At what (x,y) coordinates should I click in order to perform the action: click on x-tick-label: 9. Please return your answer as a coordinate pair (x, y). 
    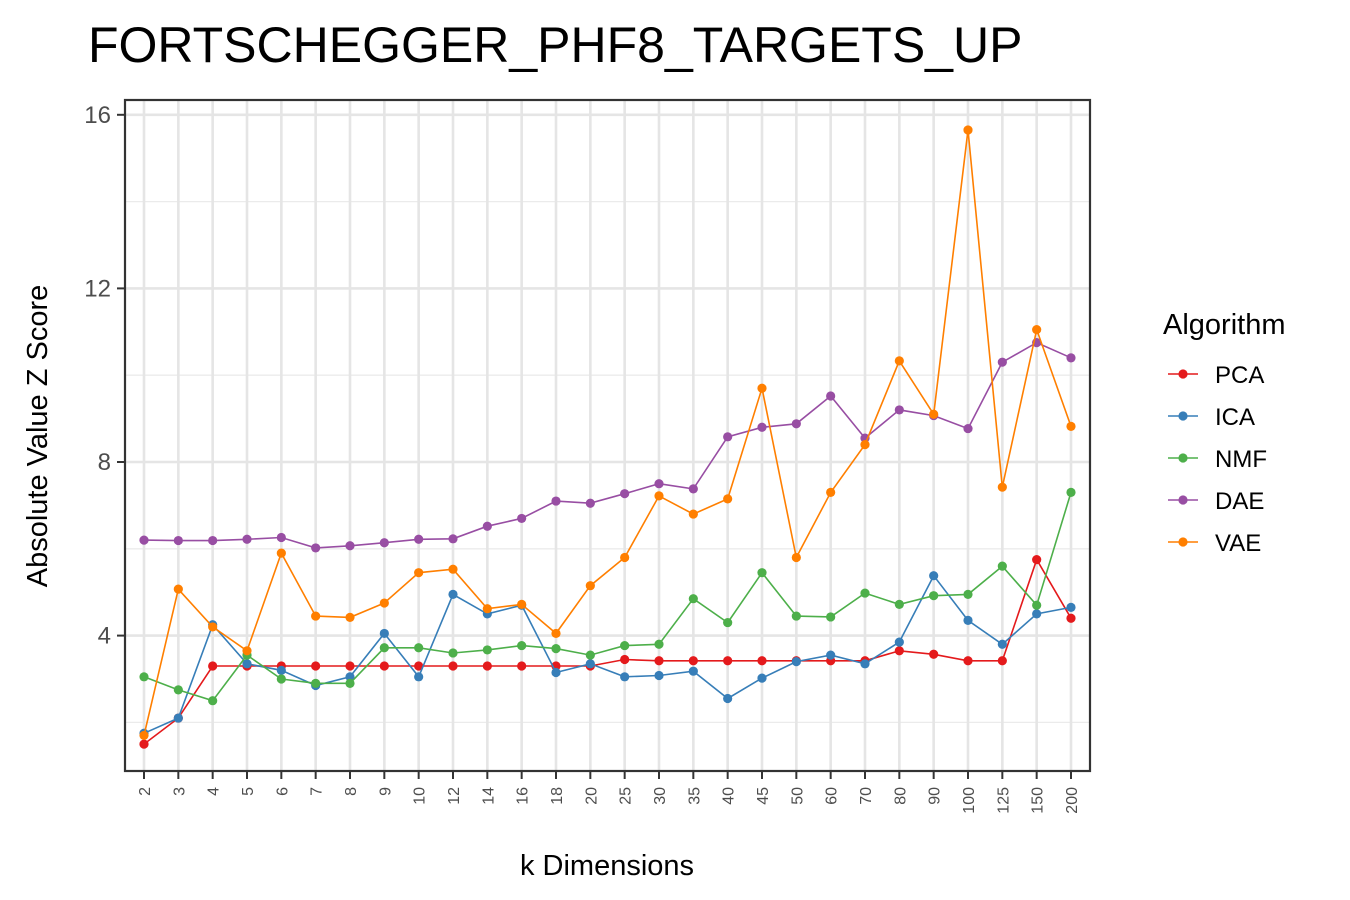
    Looking at the image, I should click on (385, 791).